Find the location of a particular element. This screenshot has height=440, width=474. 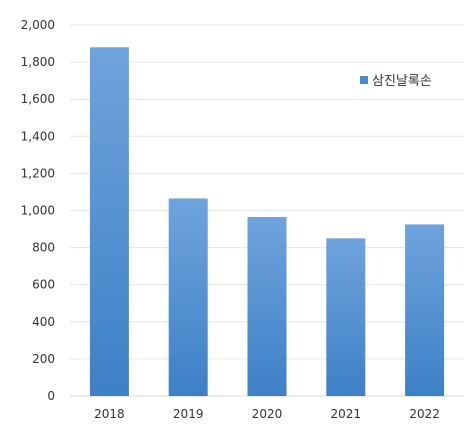

bar-2018 is located at coordinates (109, 221).